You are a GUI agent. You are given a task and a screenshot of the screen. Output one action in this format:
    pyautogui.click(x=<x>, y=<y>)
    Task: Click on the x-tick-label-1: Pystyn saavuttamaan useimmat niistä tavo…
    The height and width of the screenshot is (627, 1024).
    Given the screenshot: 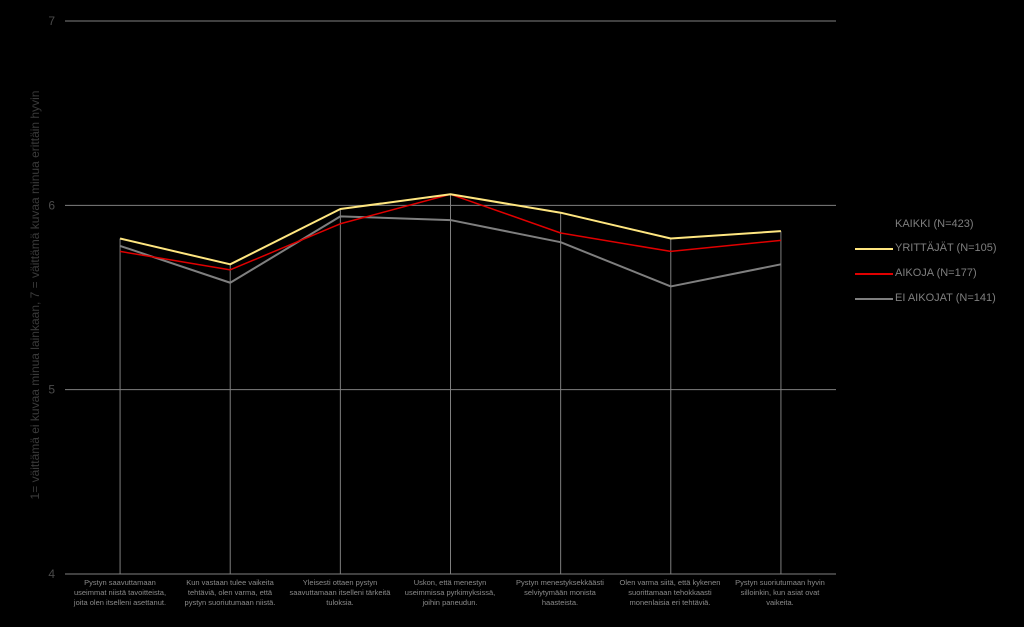 What is the action you would take?
    pyautogui.click(x=120, y=592)
    